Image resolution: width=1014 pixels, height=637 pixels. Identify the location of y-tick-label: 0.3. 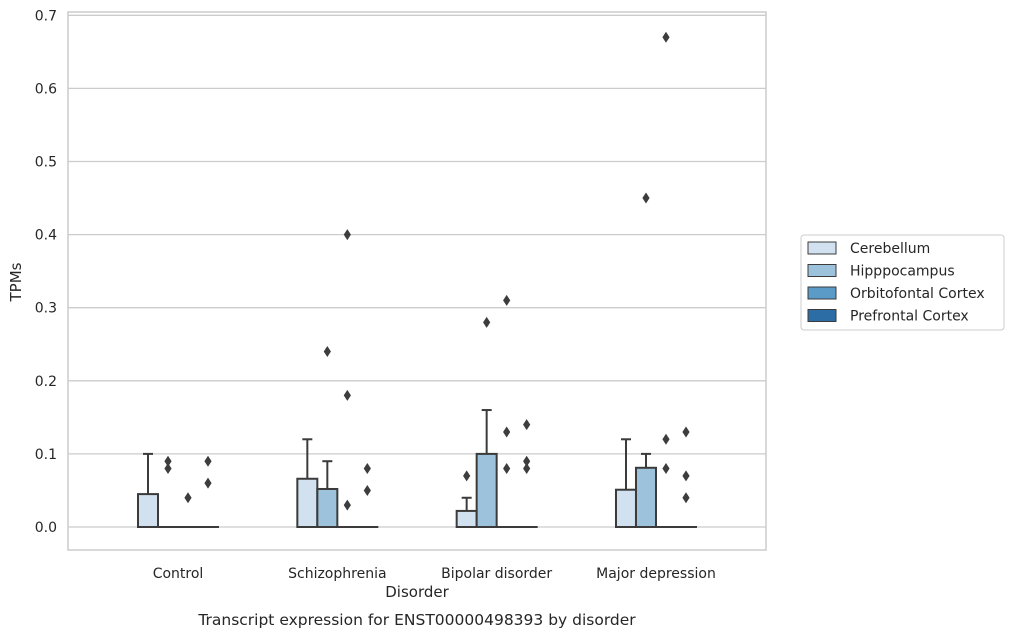
(46, 309).